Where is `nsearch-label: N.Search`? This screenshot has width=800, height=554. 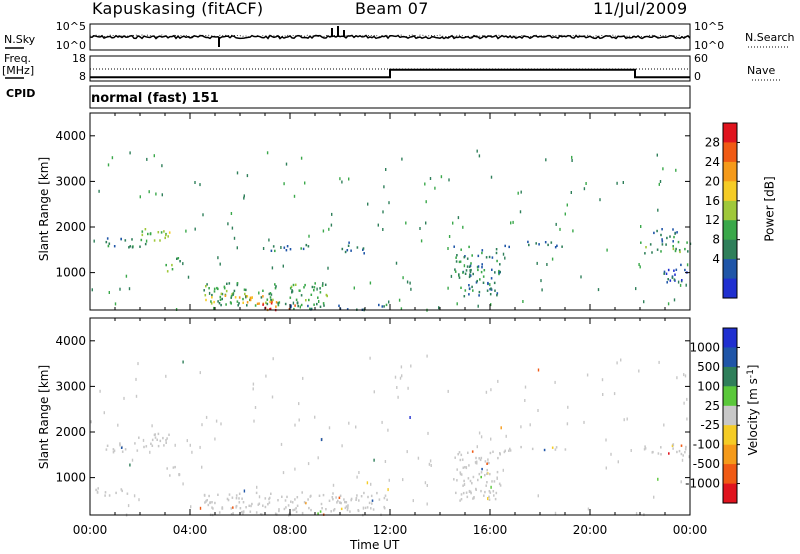 nsearch-label: N.Search is located at coordinates (770, 37).